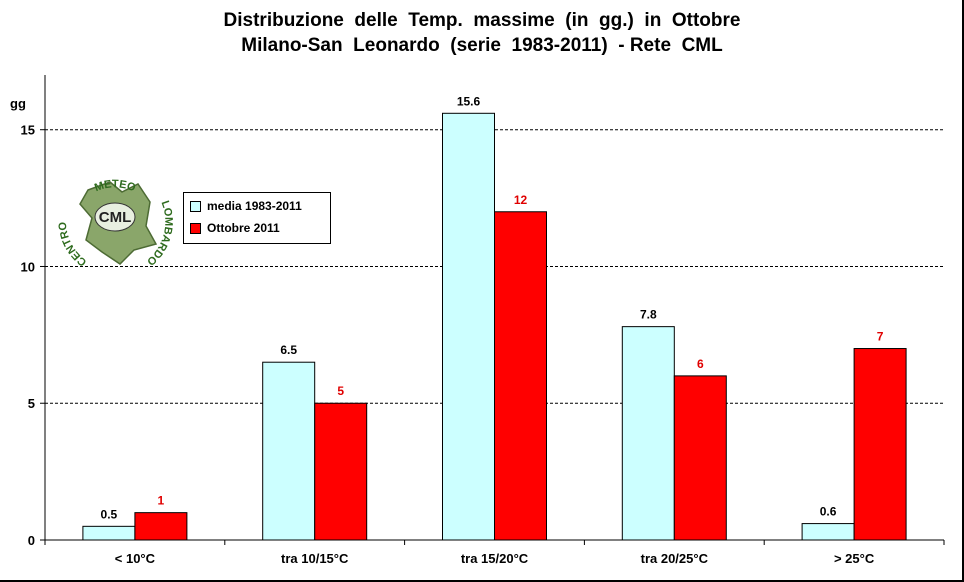 Image resolution: width=964 pixels, height=582 pixels. I want to click on x-tick-label: < 10°C, so click(135, 558).